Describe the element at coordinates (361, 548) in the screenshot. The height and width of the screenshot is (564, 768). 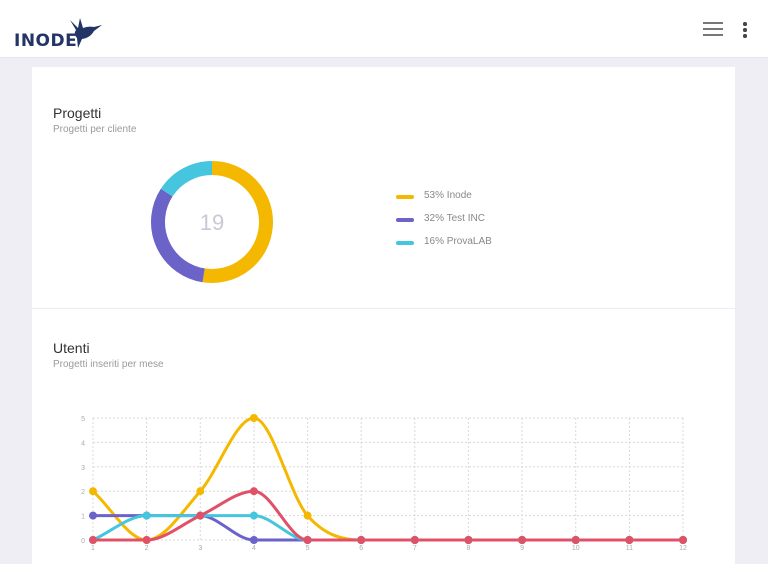
I see `x-tick-label: 6` at that location.